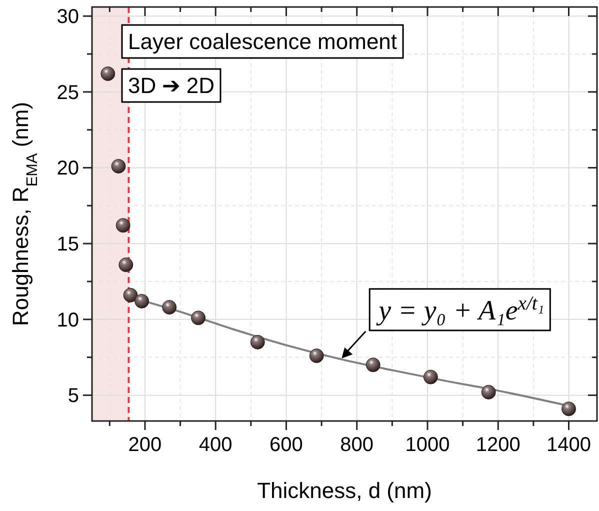 The height and width of the screenshot is (511, 599). What do you see at coordinates (67, 93) in the screenshot?
I see `y-tick-label: 25` at bounding box center [67, 93].